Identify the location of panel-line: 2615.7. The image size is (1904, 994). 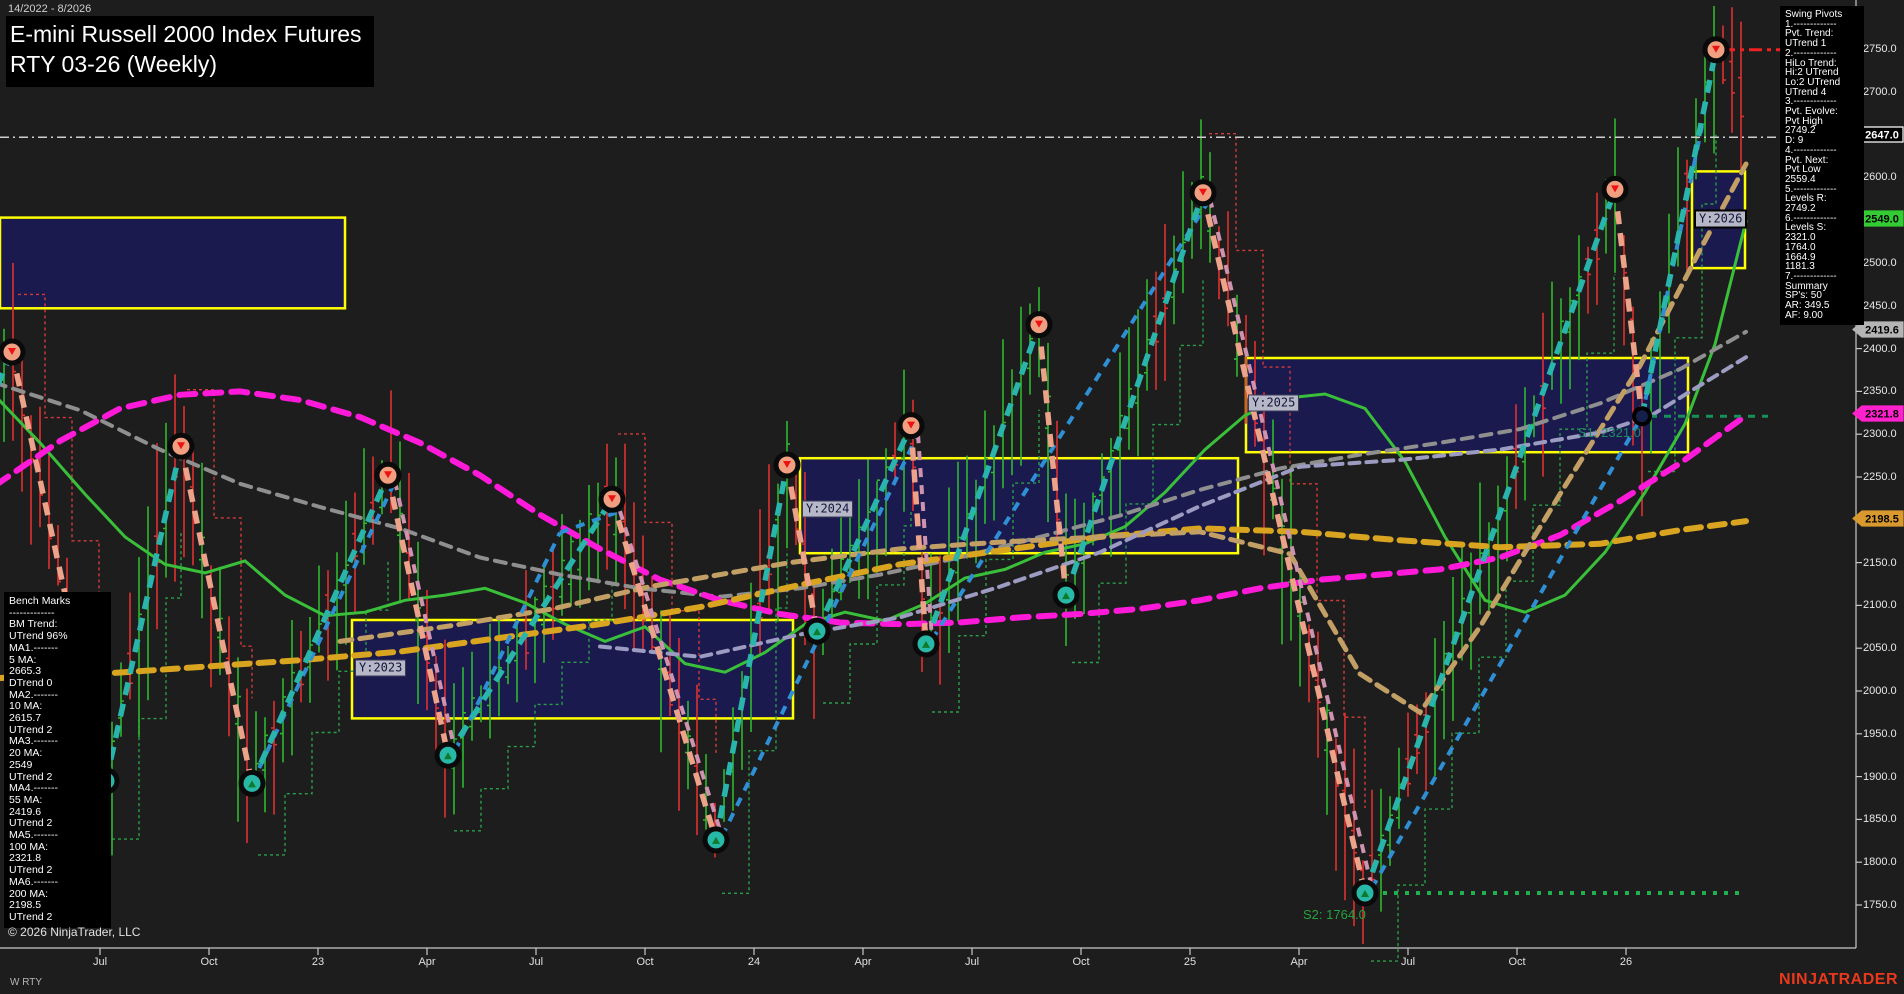
(25, 718).